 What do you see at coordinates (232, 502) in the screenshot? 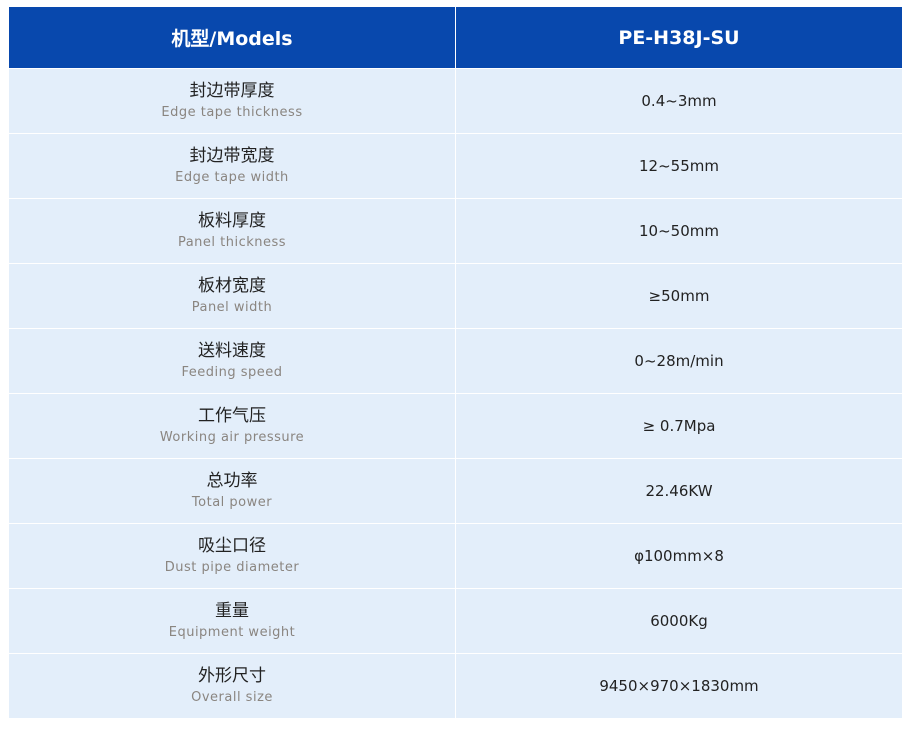
I see `spec-label-en: Total power` at bounding box center [232, 502].